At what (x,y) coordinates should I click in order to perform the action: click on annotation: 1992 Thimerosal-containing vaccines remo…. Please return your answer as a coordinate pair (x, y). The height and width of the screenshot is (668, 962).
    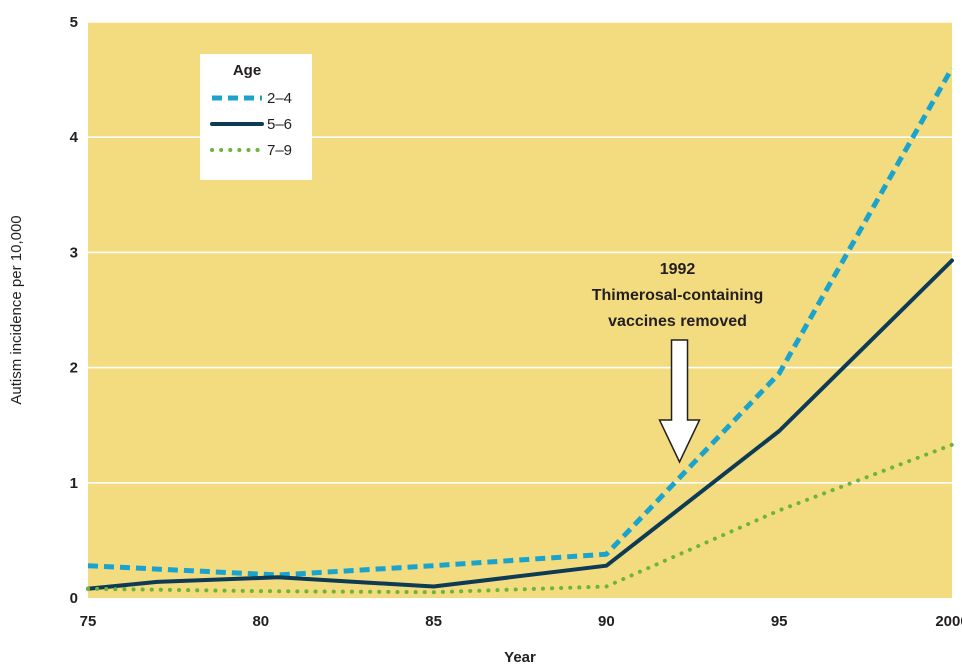
    Looking at the image, I should click on (678, 362).